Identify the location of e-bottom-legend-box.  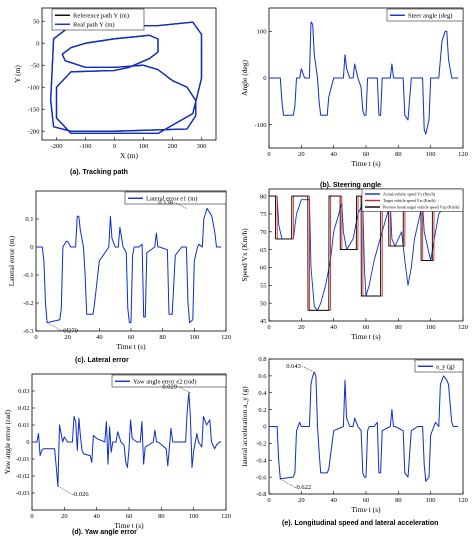
(439, 366).